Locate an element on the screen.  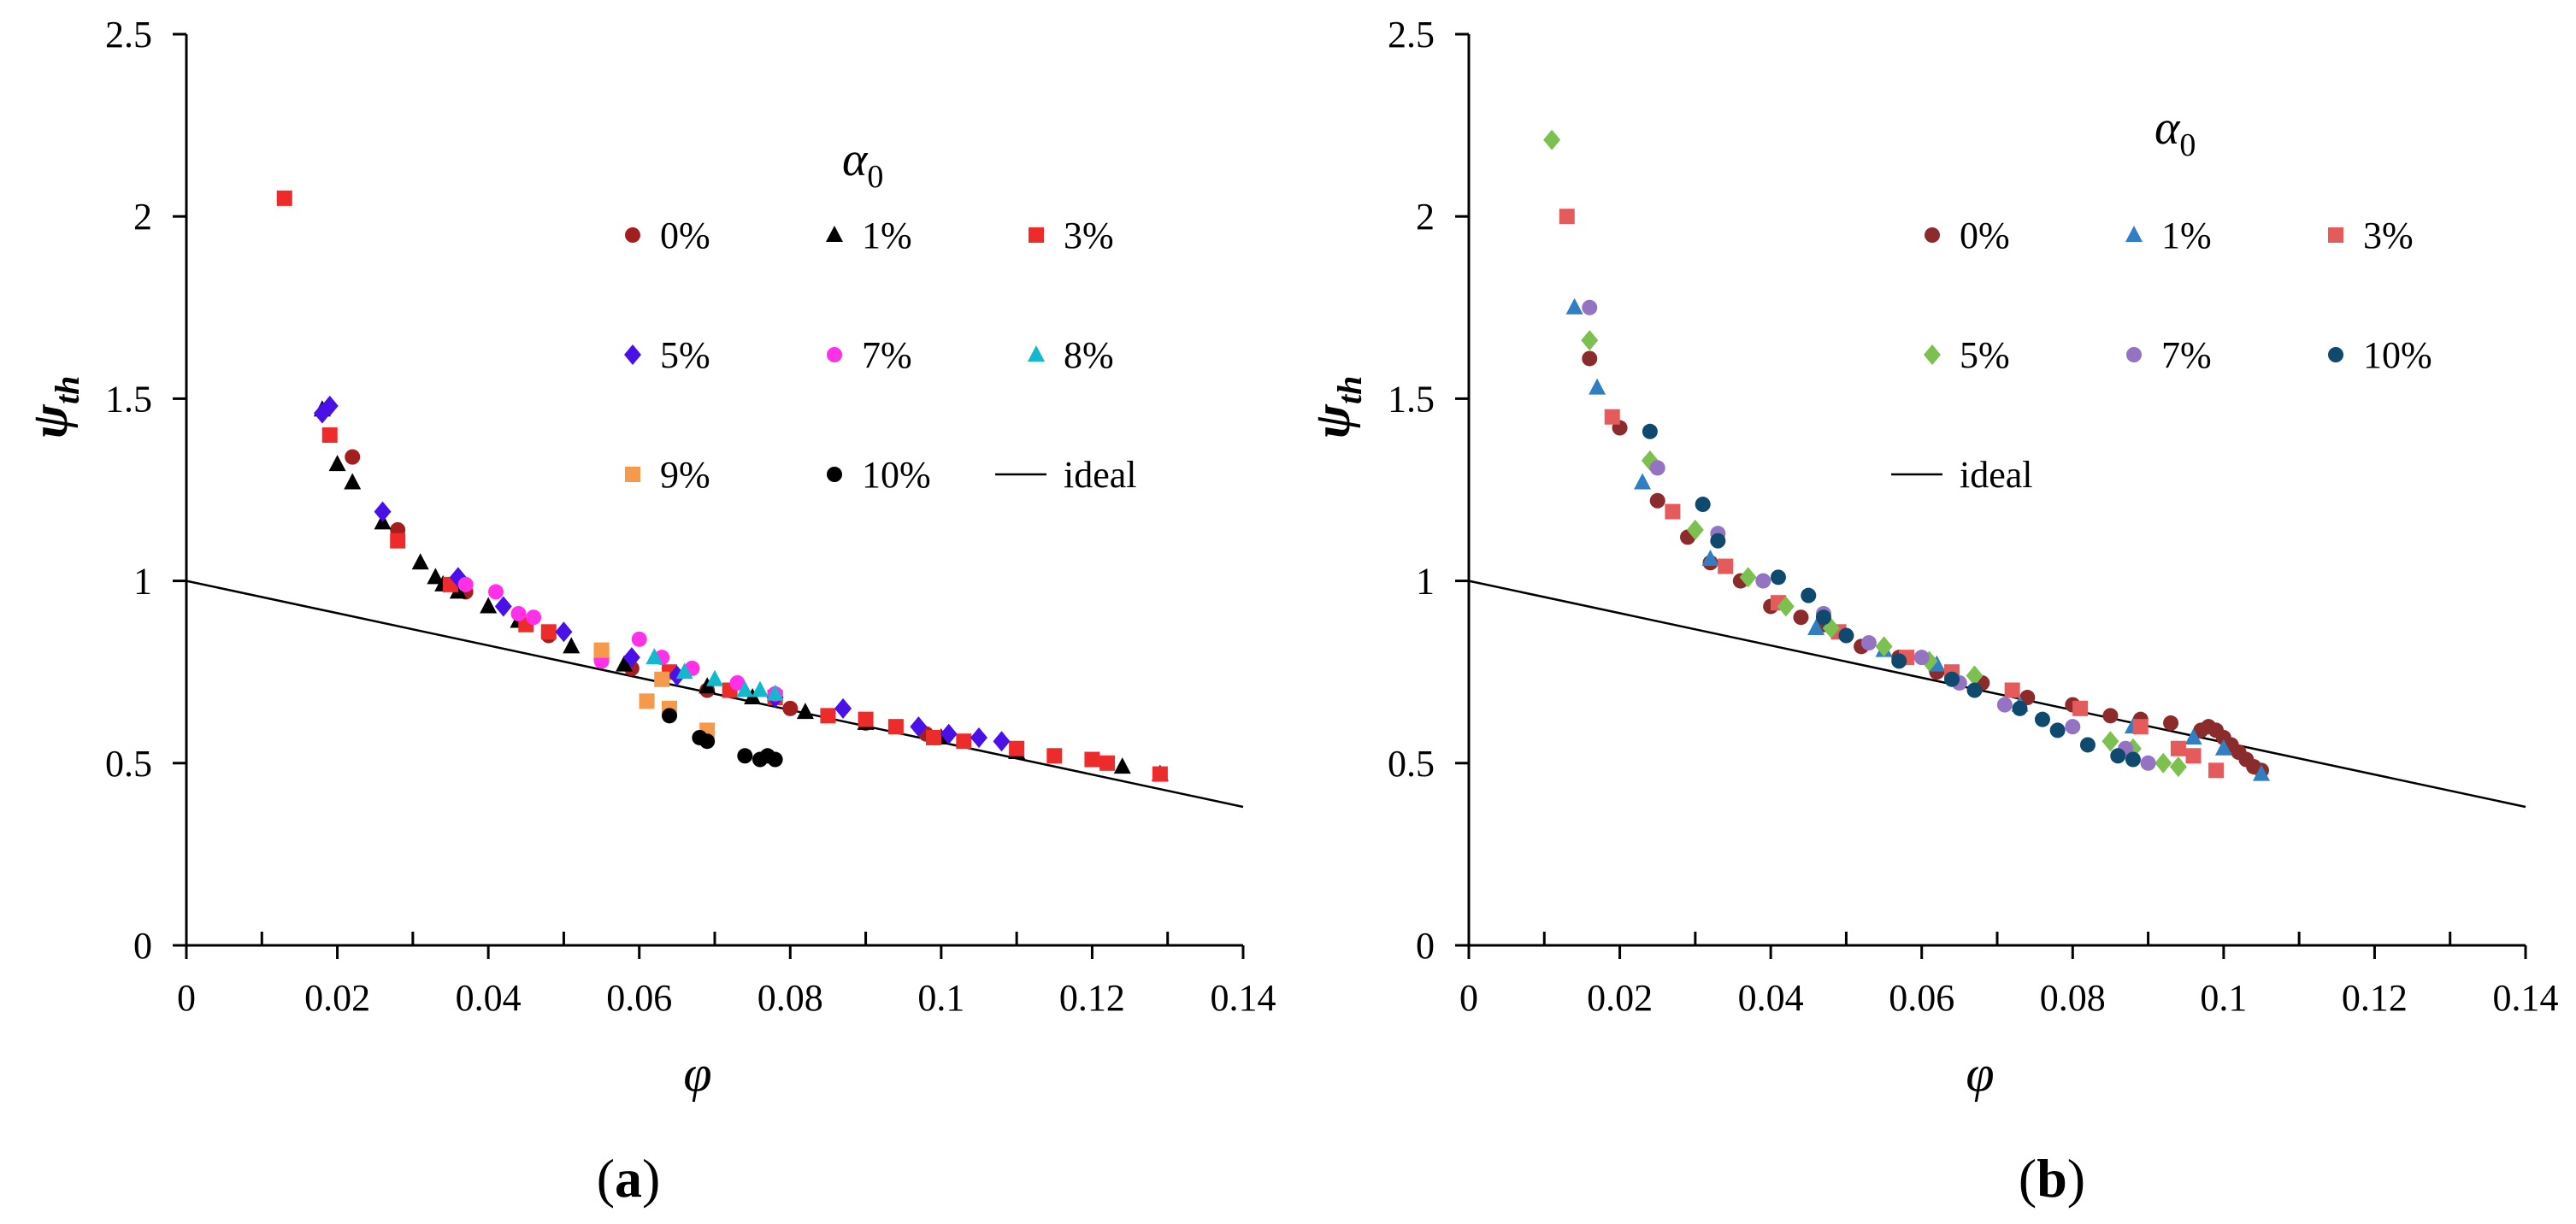
panel-a-legend-label: ideal is located at coordinates (1101, 475).